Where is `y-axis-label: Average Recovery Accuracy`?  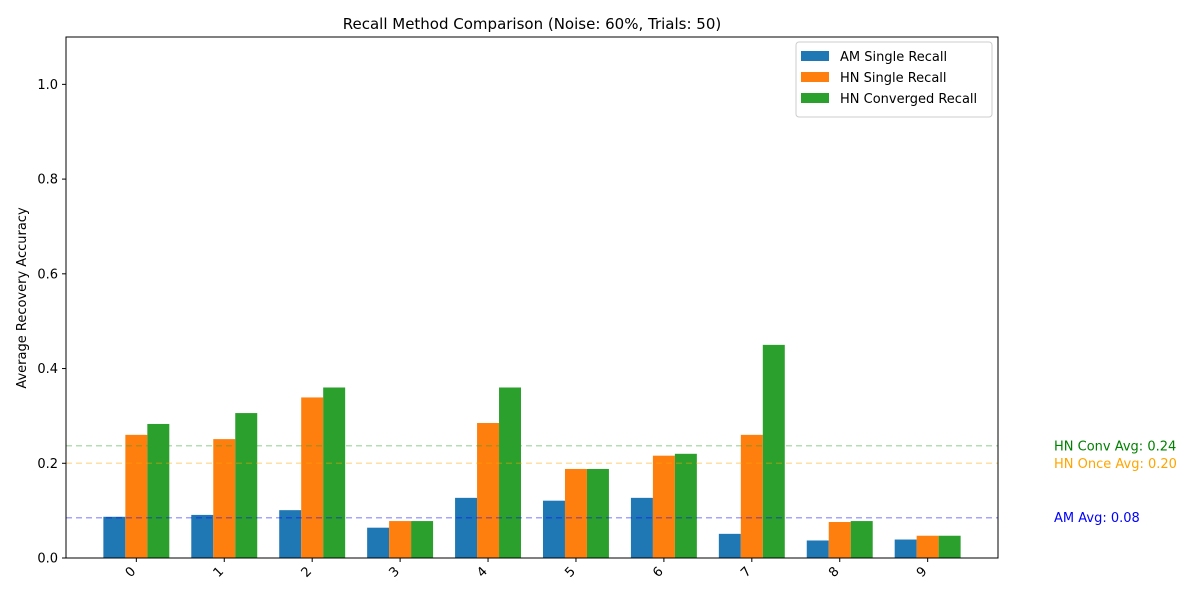 y-axis-label: Average Recovery Accuracy is located at coordinates (22, 298).